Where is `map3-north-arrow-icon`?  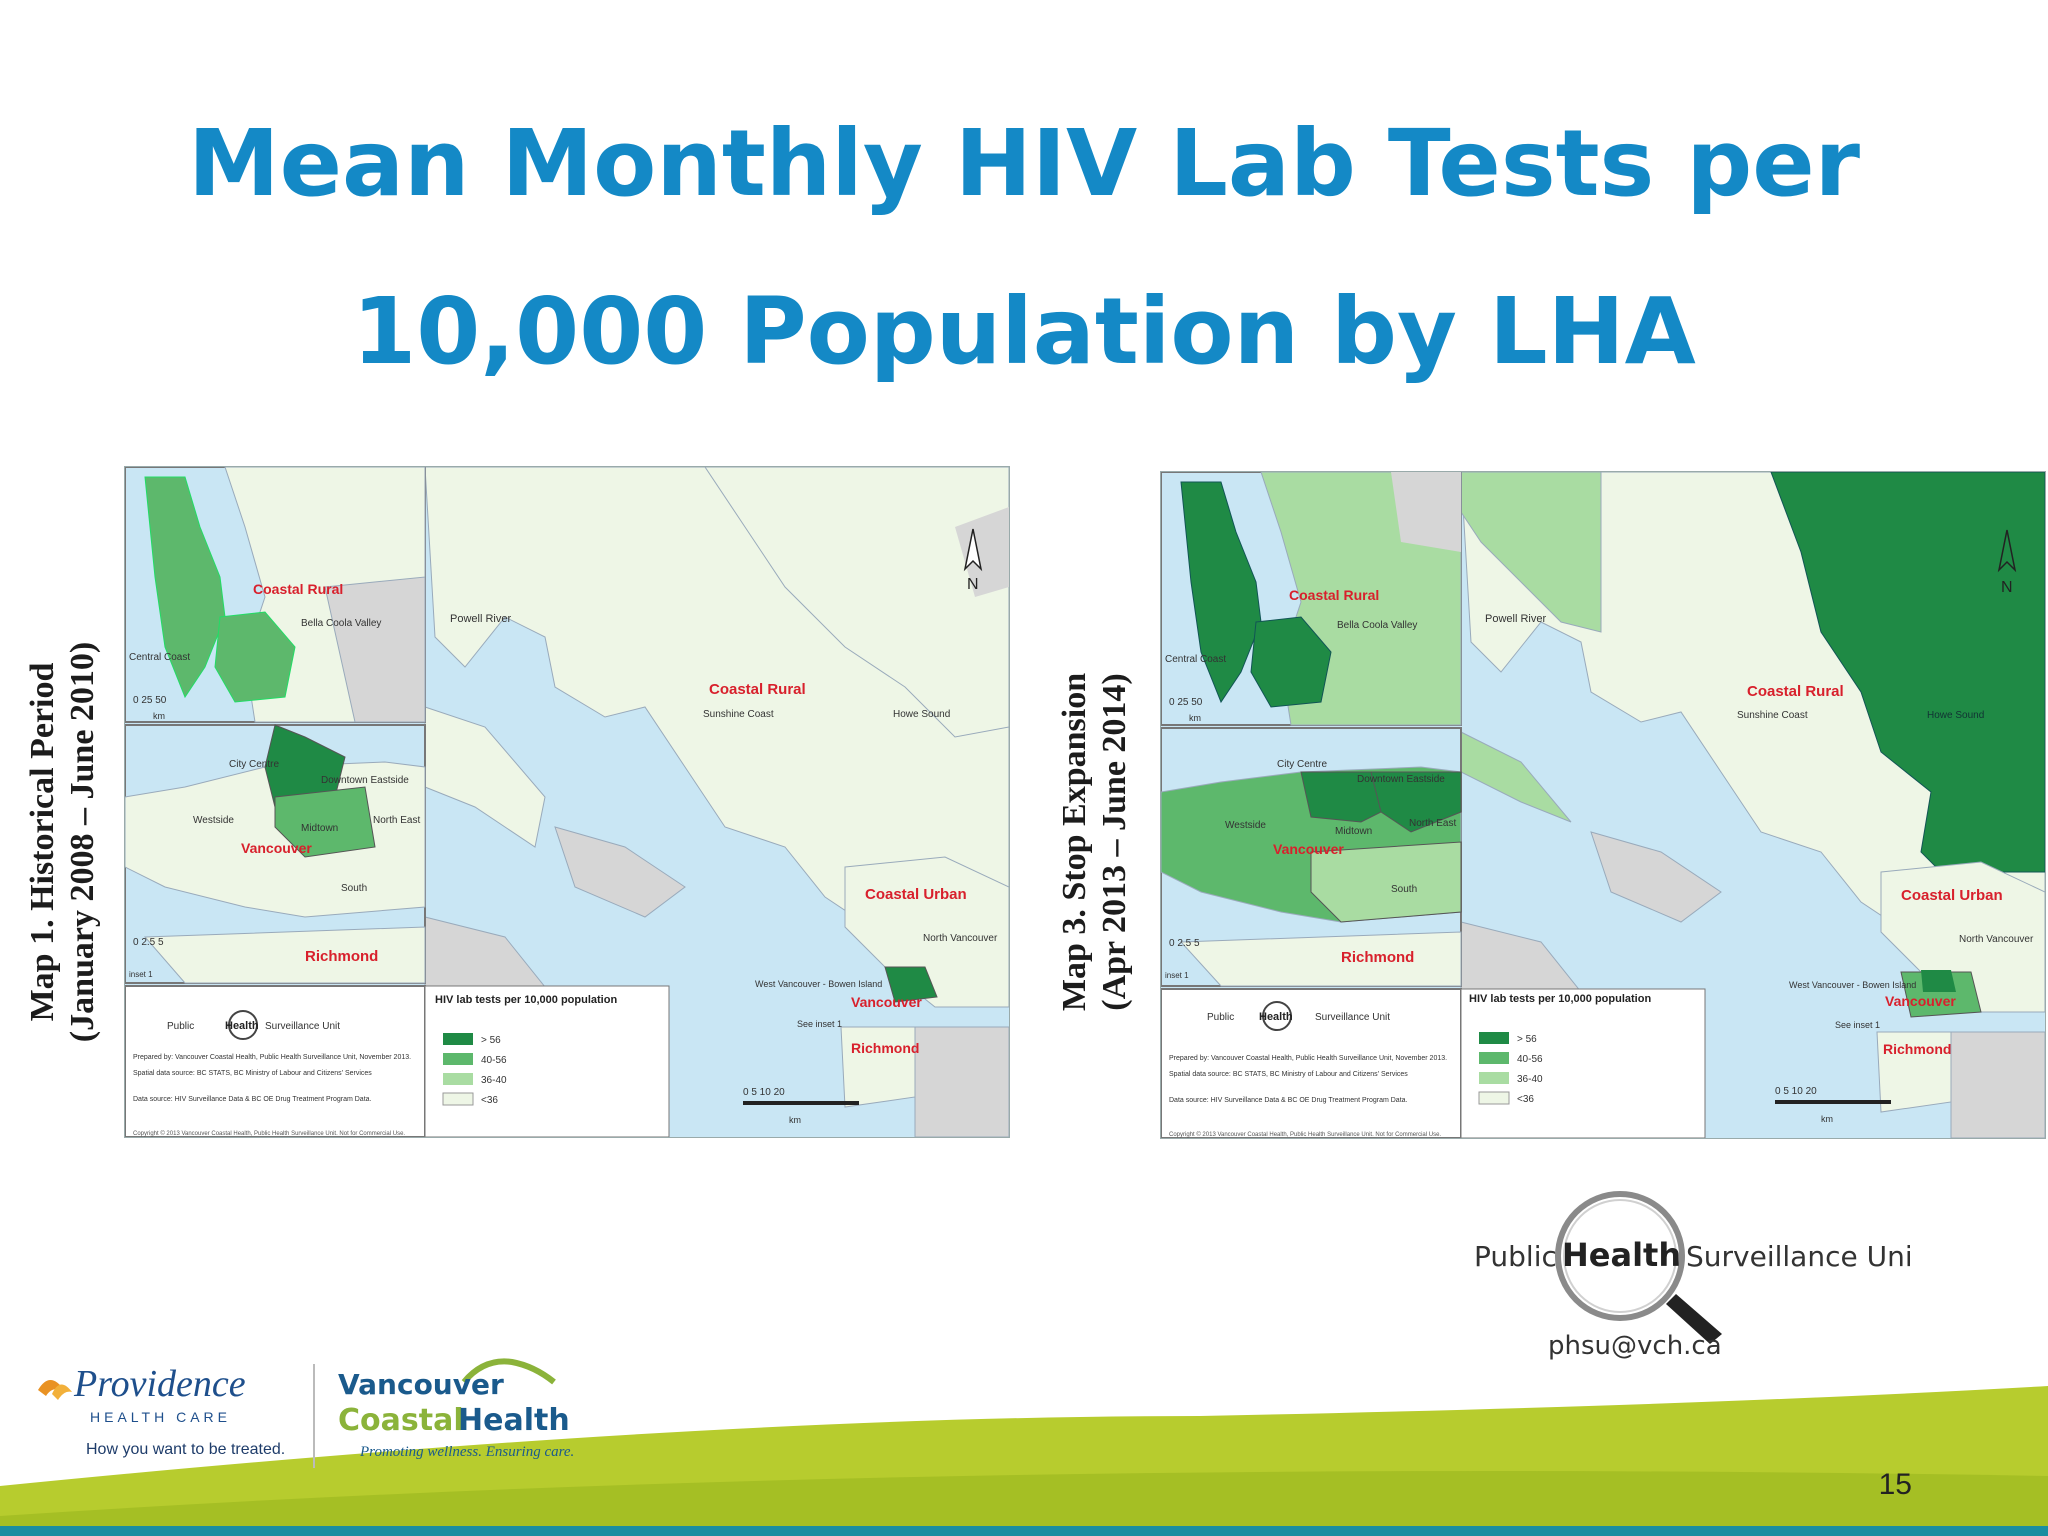
map3-north-arrow-icon is located at coordinates (2007, 551).